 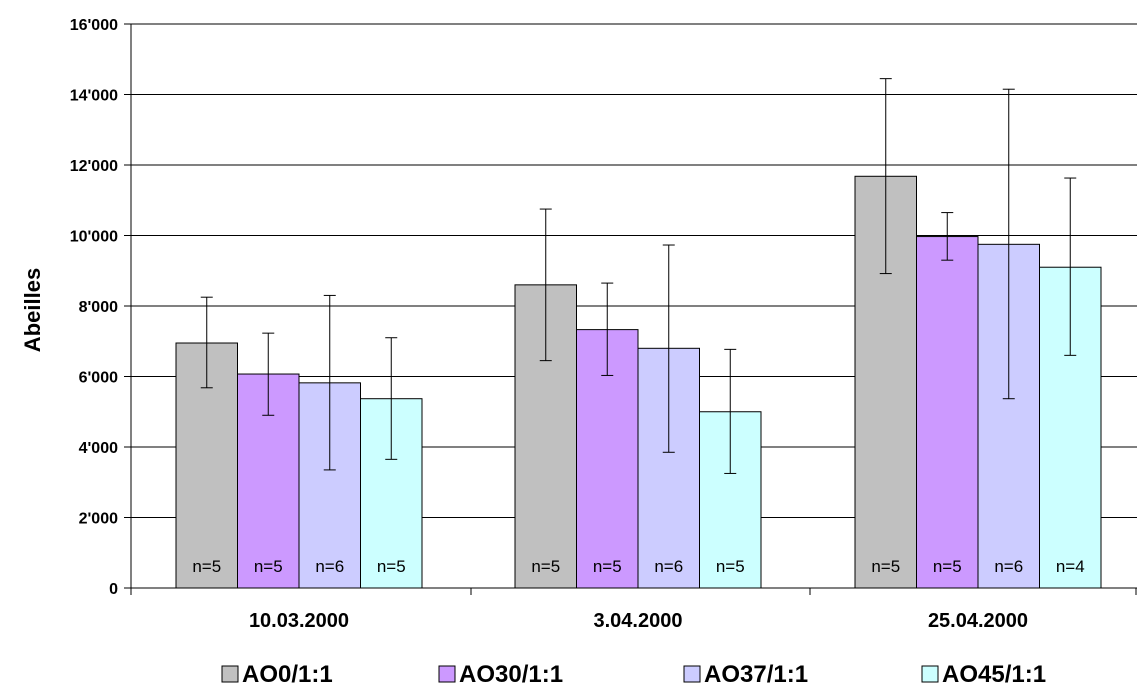 What do you see at coordinates (113, 589) in the screenshot?
I see `y-tick-label: 0` at bounding box center [113, 589].